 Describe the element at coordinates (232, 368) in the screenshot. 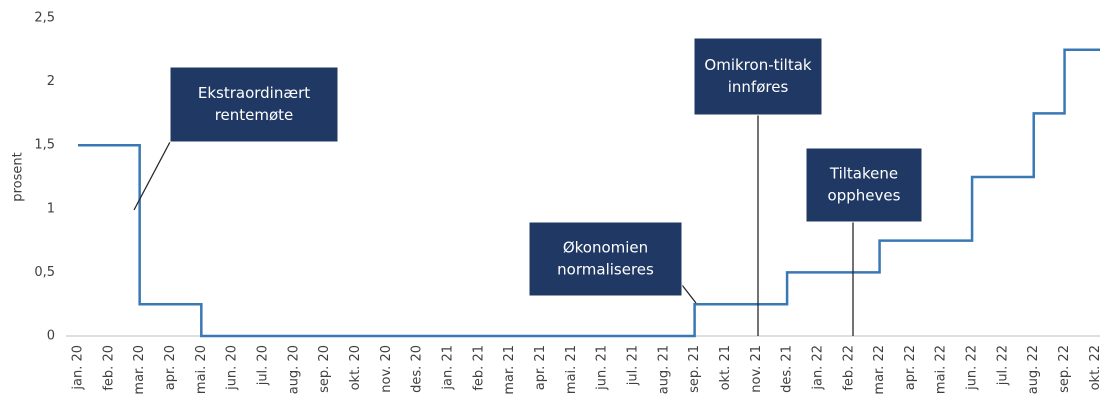

I see `x-tick-label: jun. 20` at that location.